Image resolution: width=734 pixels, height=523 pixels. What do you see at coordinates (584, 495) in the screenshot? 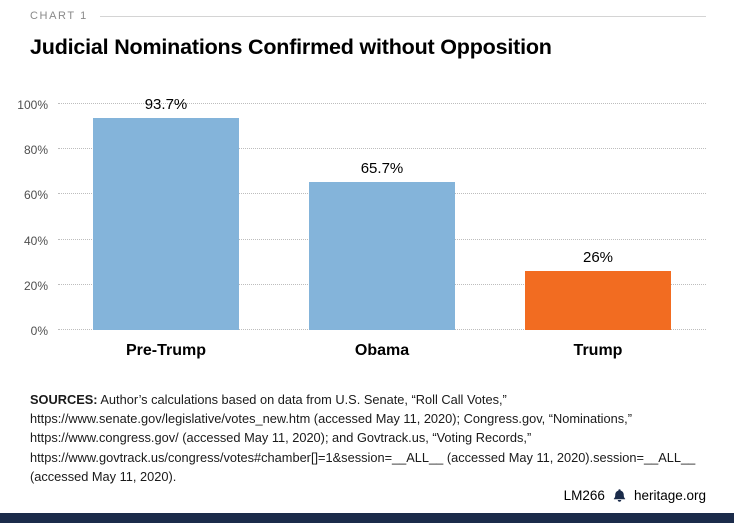
I see `chart-code: LM266` at bounding box center [584, 495].